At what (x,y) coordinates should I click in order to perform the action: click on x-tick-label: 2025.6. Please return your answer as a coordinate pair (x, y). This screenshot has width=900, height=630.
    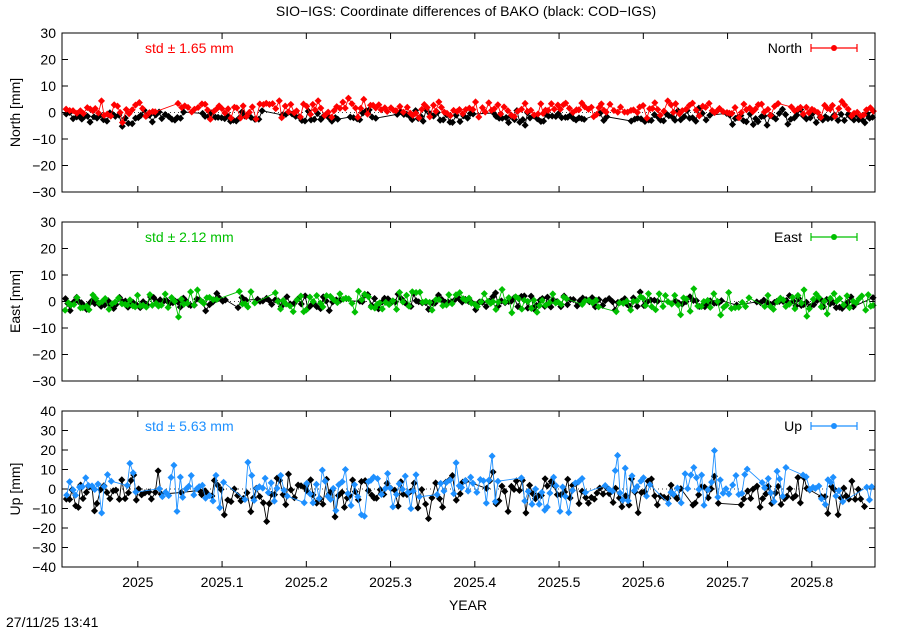
    Looking at the image, I should click on (643, 582).